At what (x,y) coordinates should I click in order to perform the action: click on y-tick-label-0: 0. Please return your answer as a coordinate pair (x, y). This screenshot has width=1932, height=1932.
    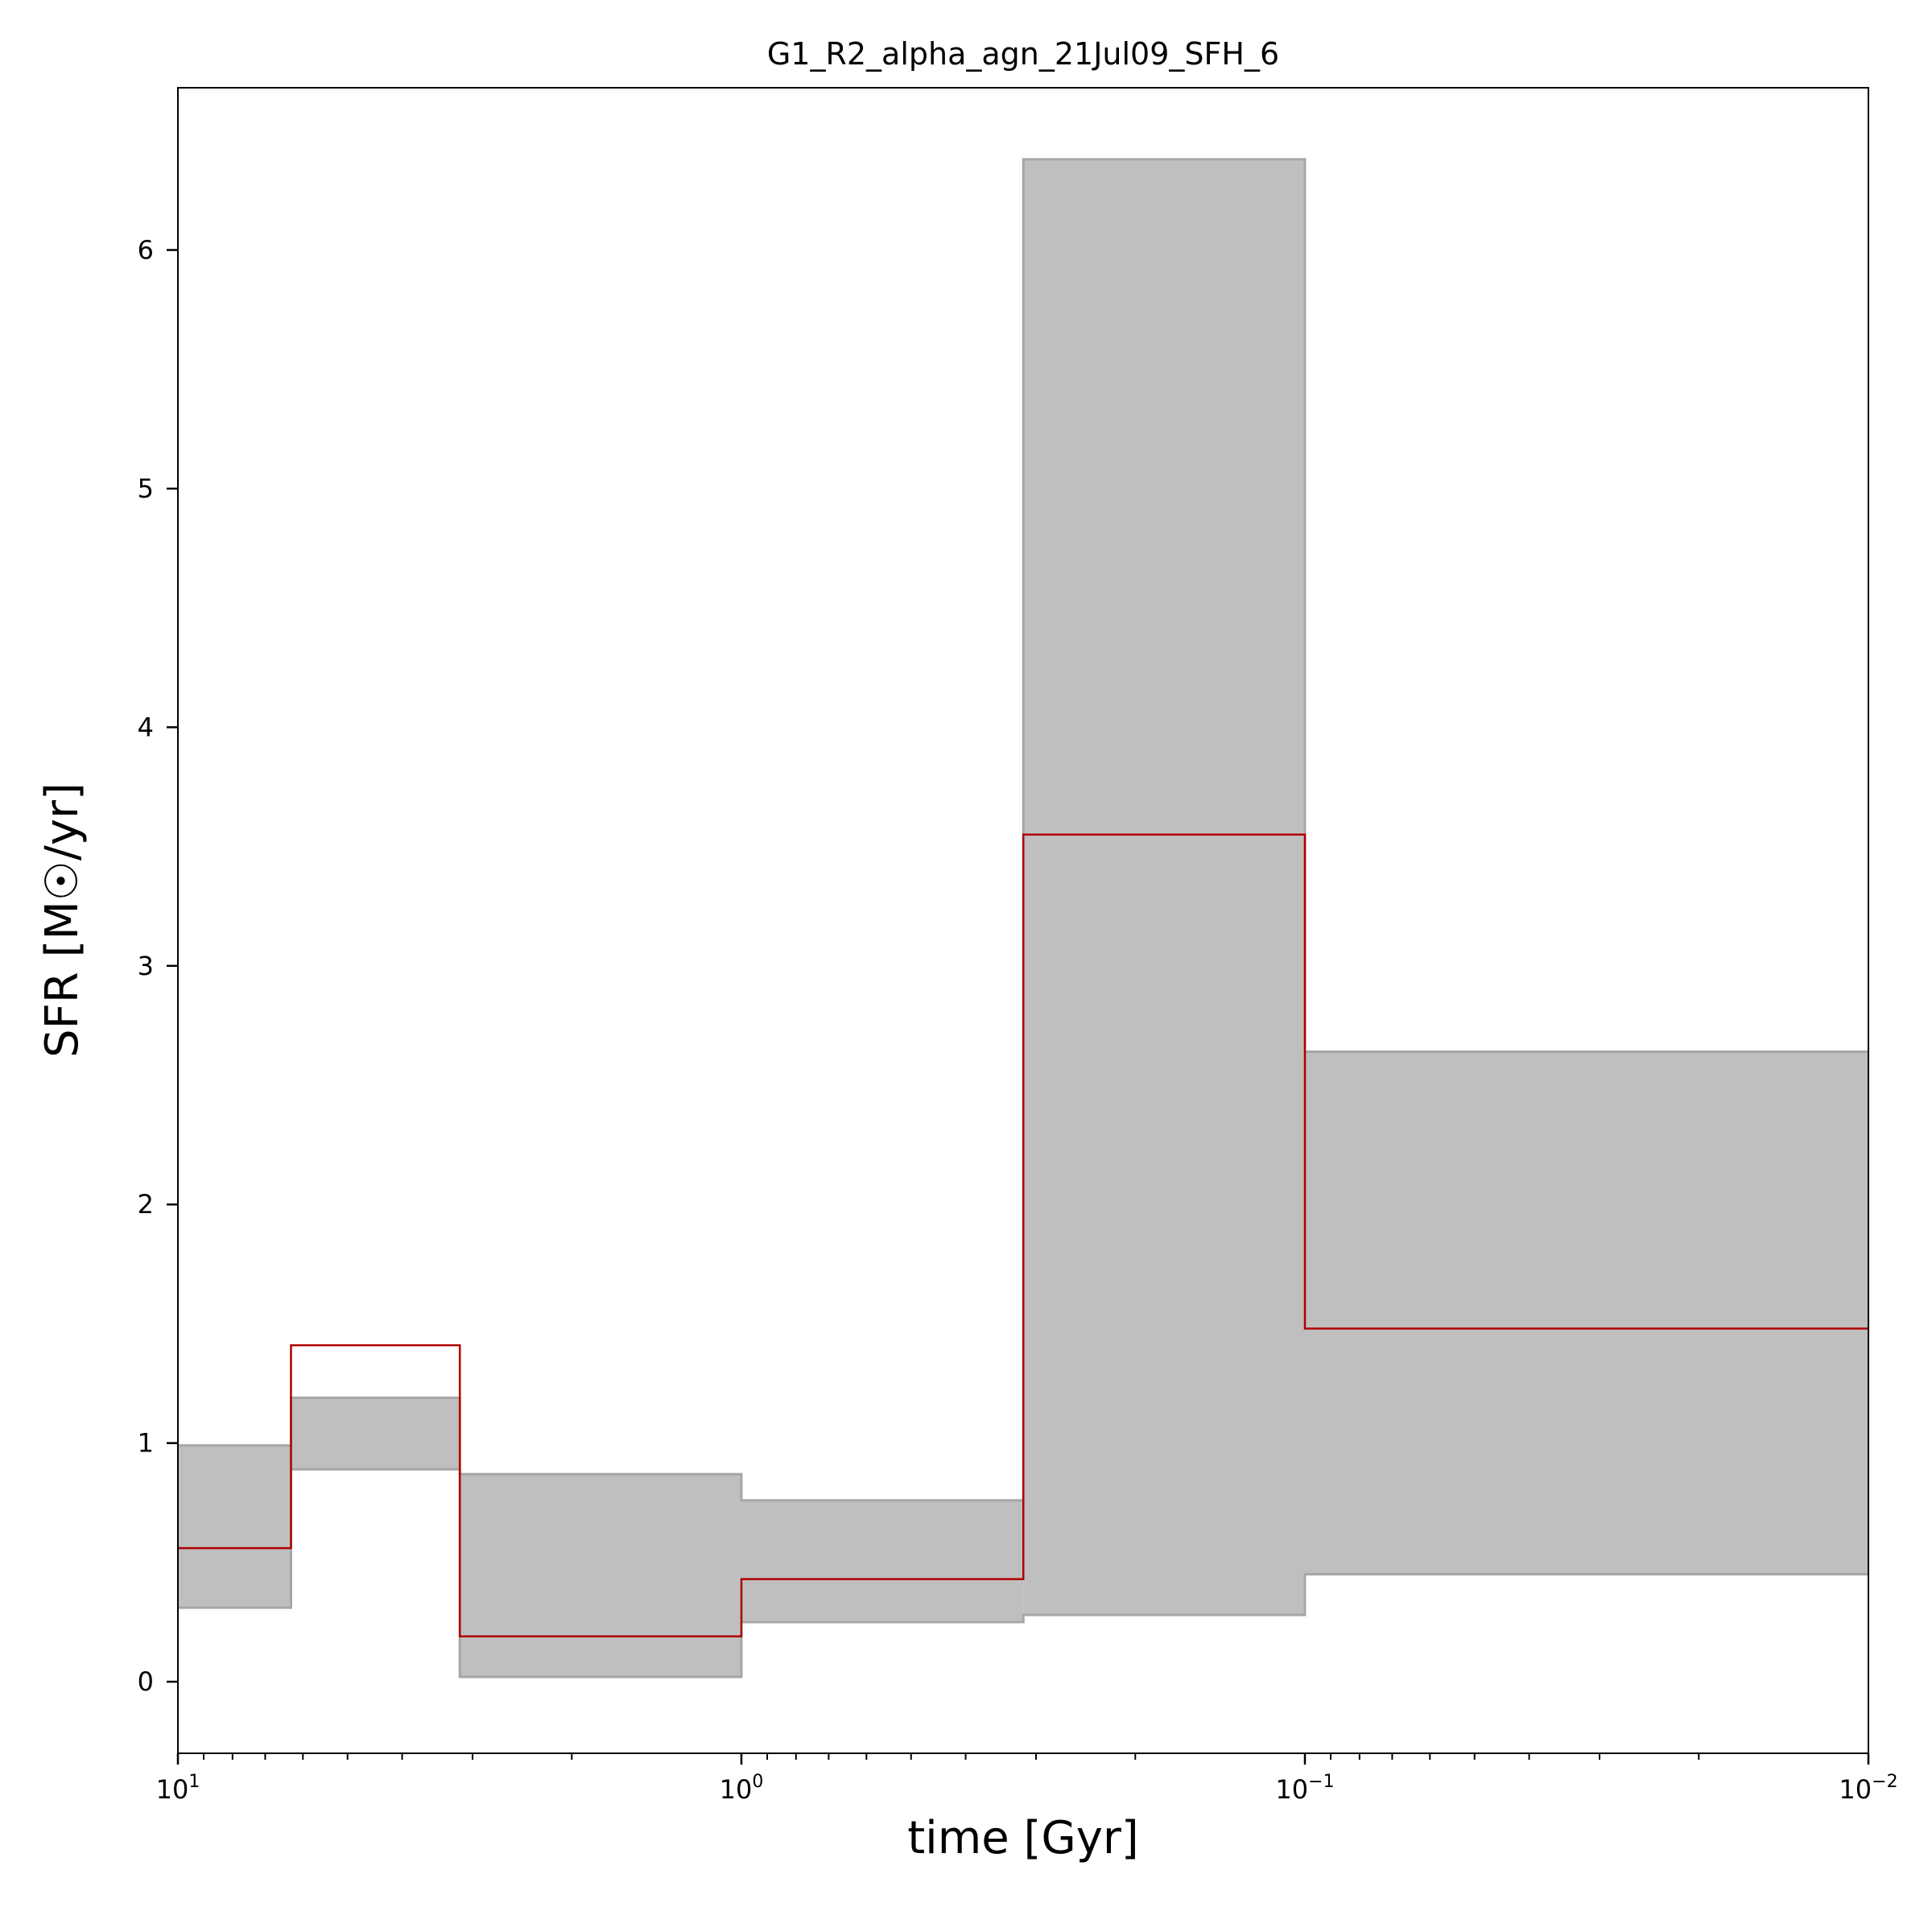
    Looking at the image, I should click on (146, 1682).